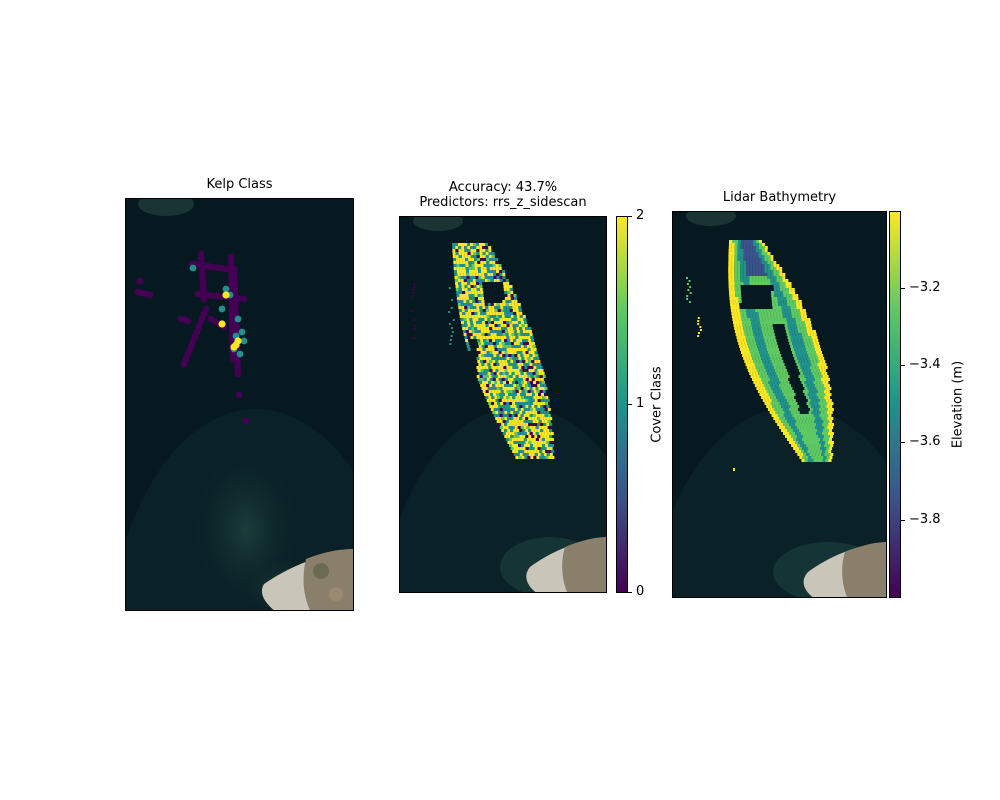 The image size is (1000, 800). I want to click on shoal, so click(438, 224).